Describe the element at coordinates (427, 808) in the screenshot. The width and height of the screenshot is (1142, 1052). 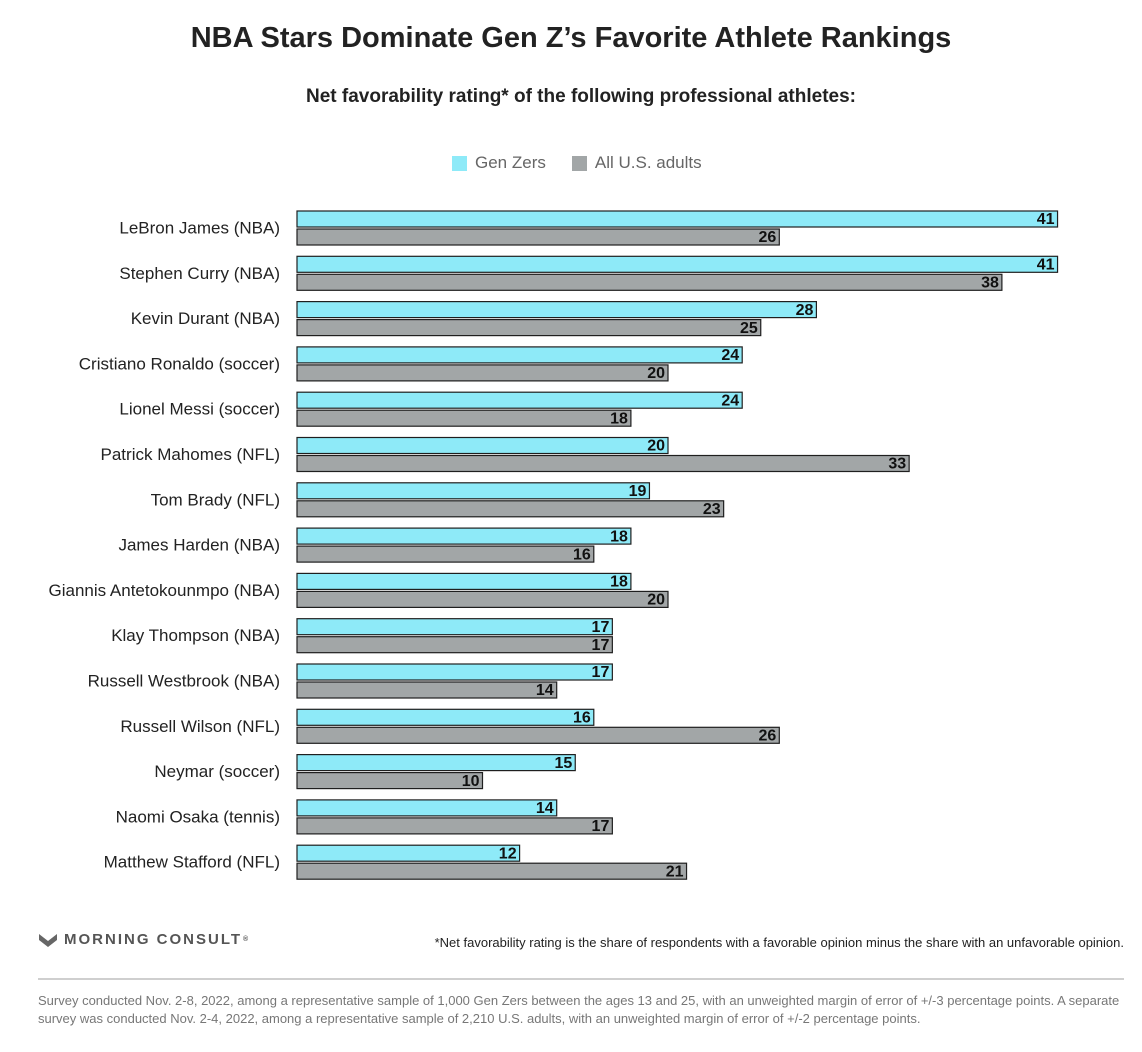
I see `bar-gen-z-naomi-osaka-tennis` at that location.